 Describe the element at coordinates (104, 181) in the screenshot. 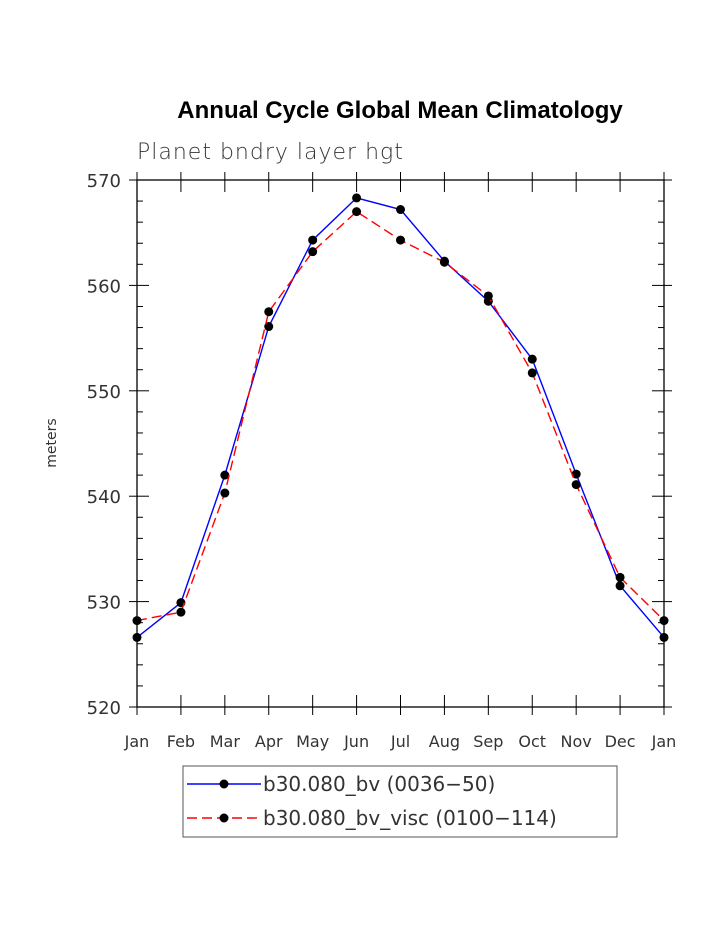

I see `y-tick-label: 570` at that location.